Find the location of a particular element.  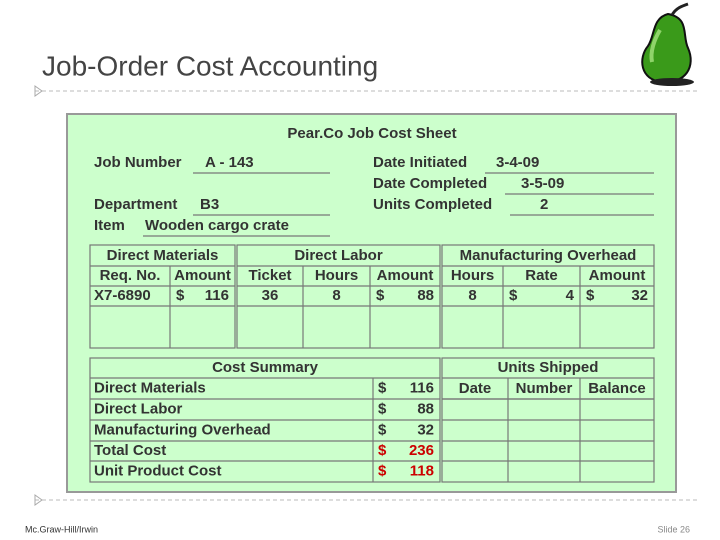

slide-number: Slide 26 is located at coordinates (673, 529).